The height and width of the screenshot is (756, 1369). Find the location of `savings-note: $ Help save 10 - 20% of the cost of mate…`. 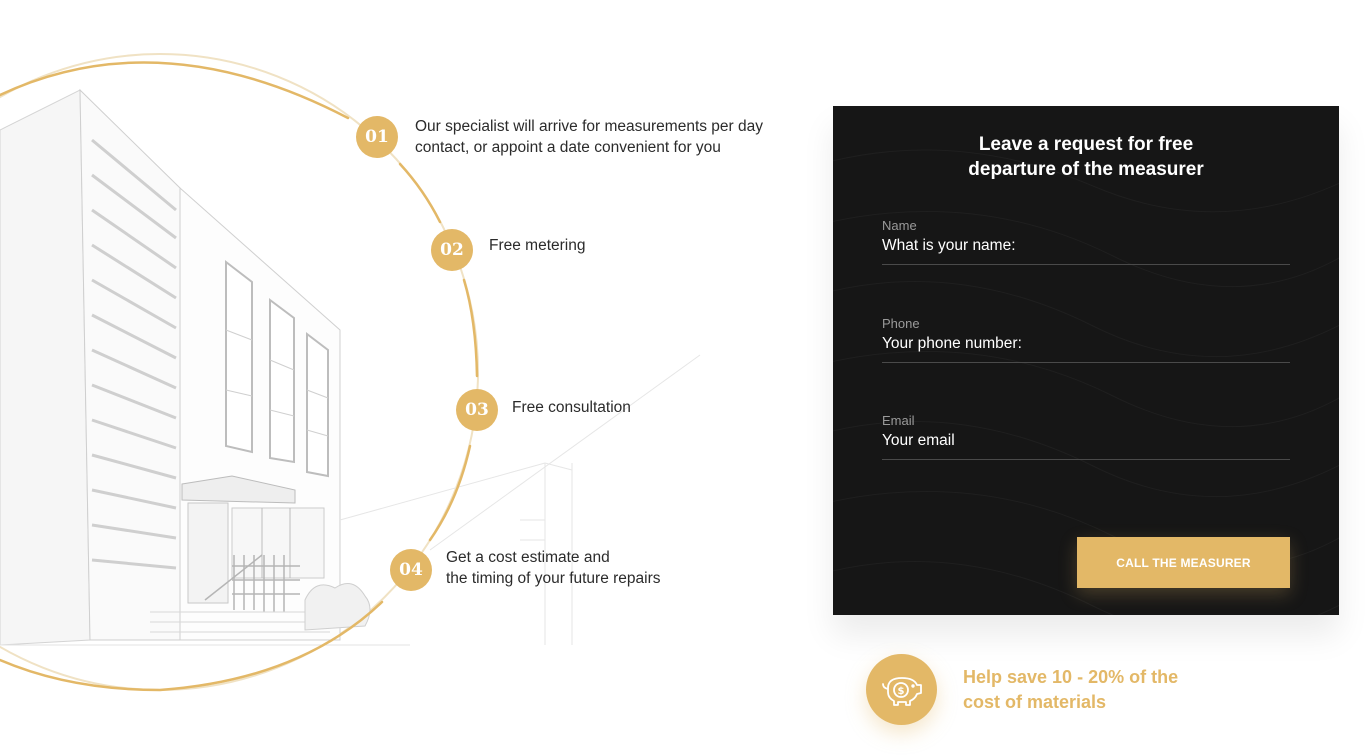

savings-note: $ Help save 10 - 20% of the cost of mate… is located at coordinates (1022, 689).